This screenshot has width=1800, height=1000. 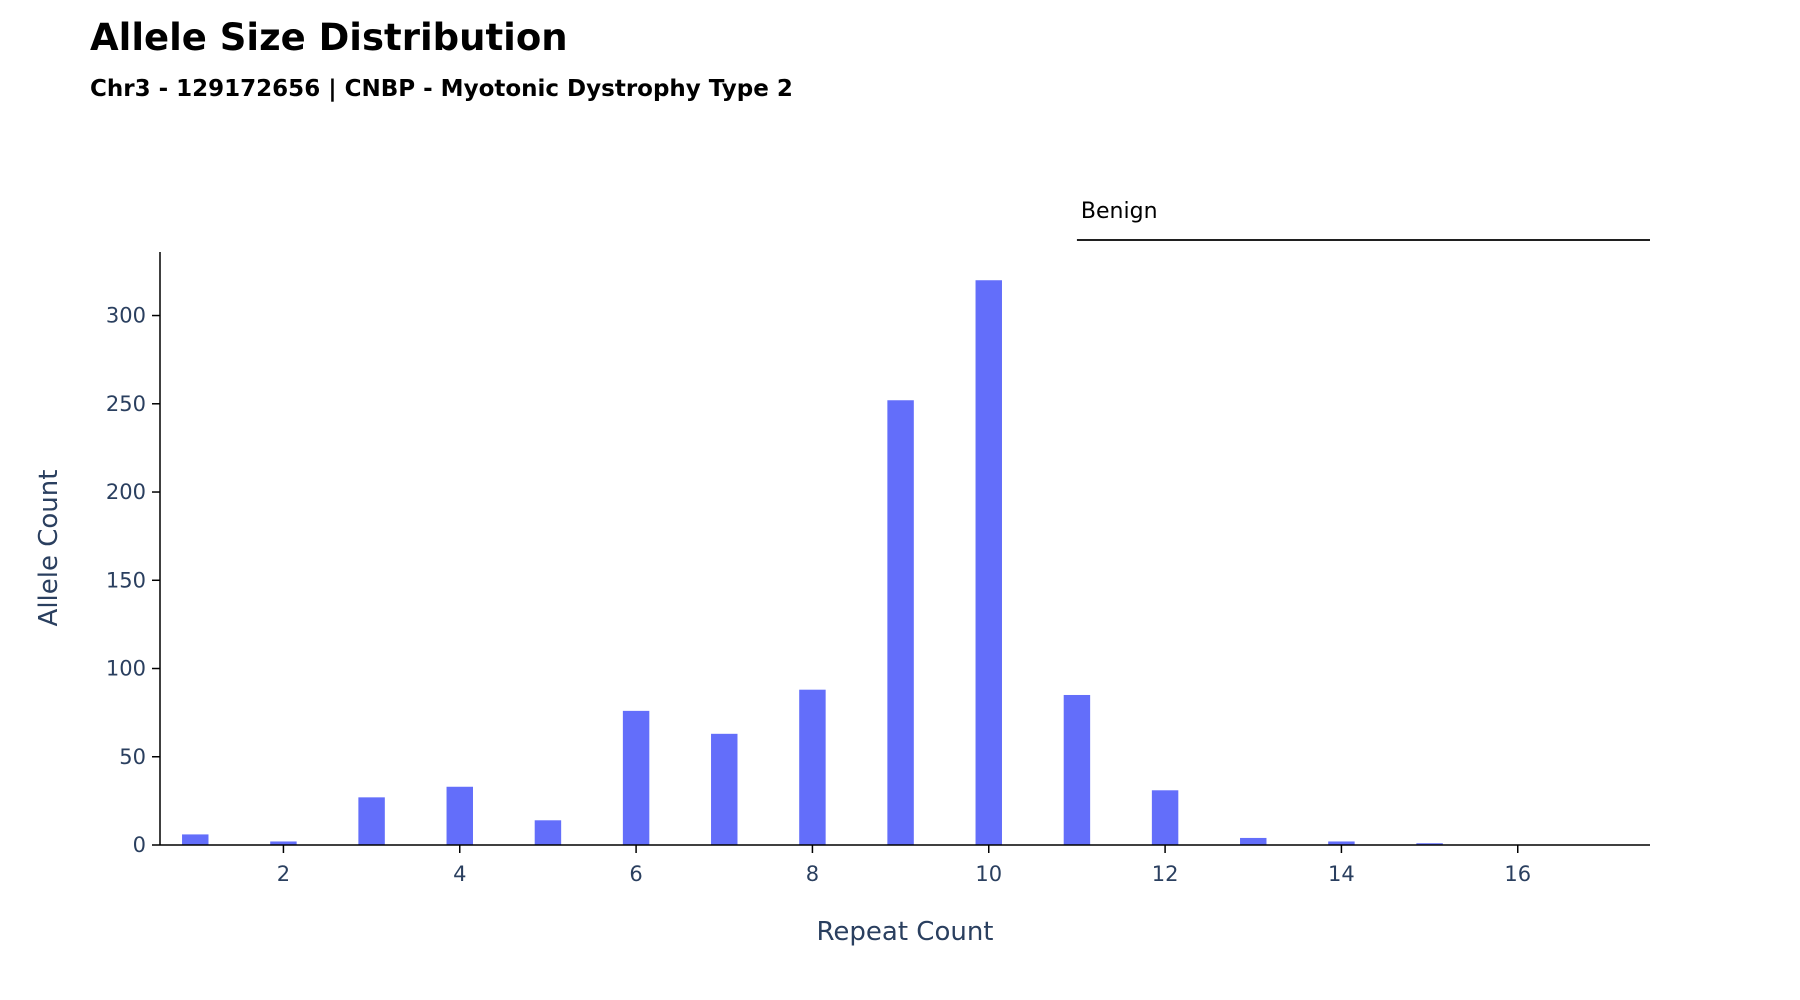 I want to click on y-tick-label: 0, so click(x=139, y=845).